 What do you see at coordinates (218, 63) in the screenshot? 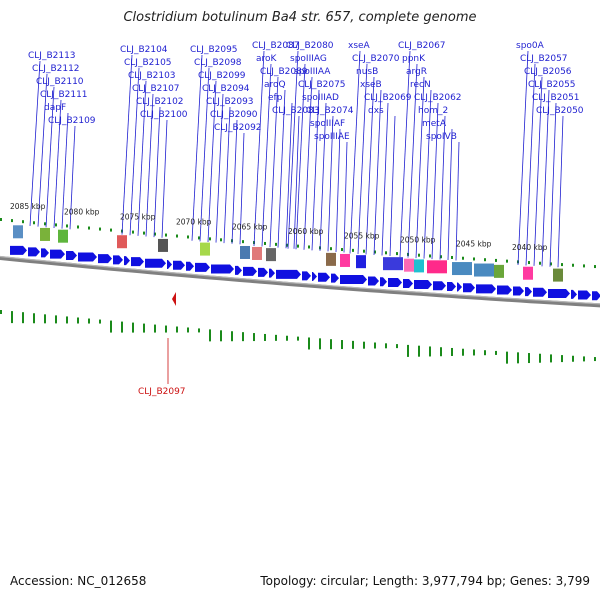
I see `gene-label: CLJ_B2098` at bounding box center [218, 63].